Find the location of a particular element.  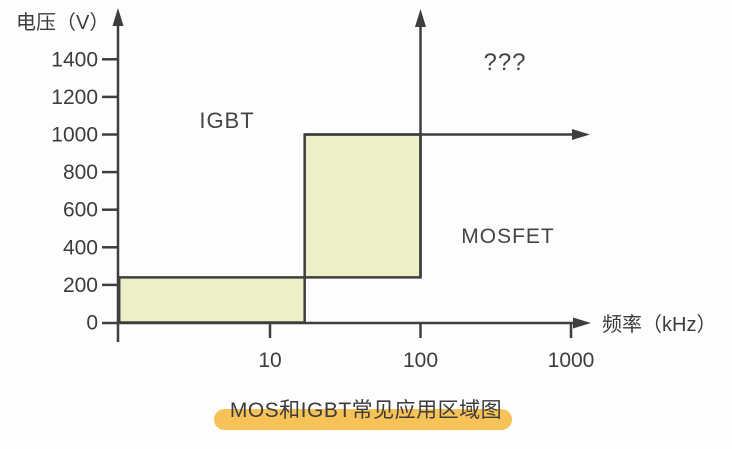

y-axis-title: 电压（V） is located at coordinates (62, 22).